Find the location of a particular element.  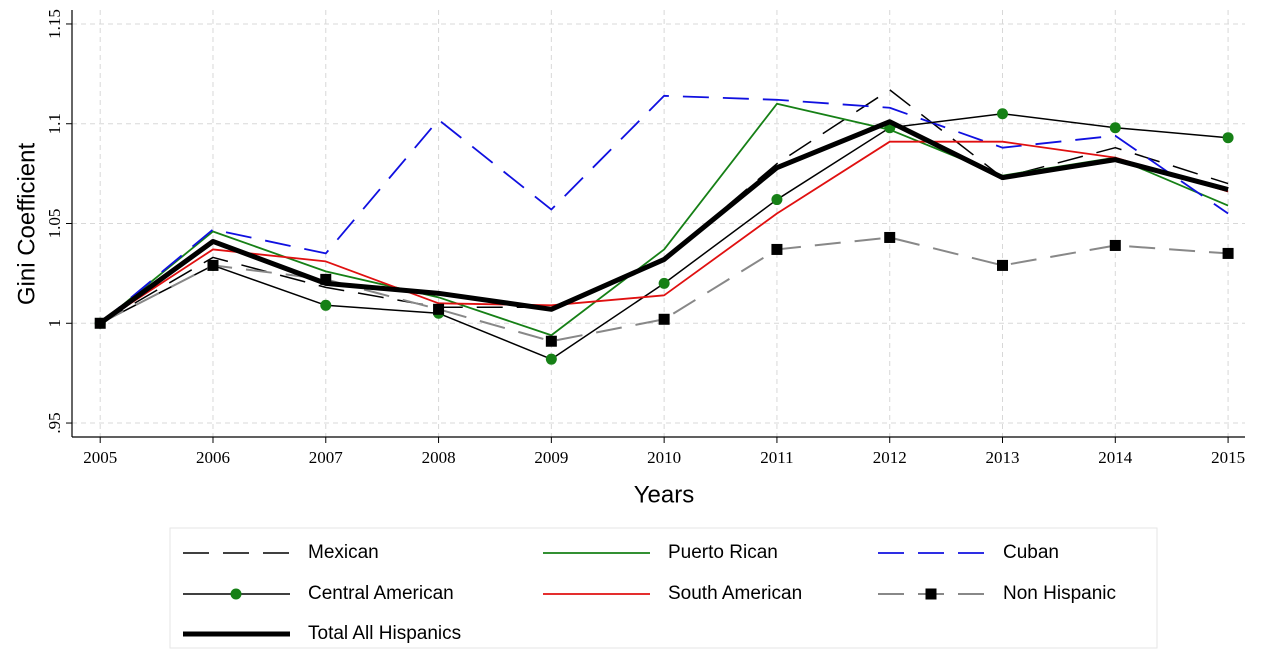

x-axis-label: Years is located at coordinates (664, 494).